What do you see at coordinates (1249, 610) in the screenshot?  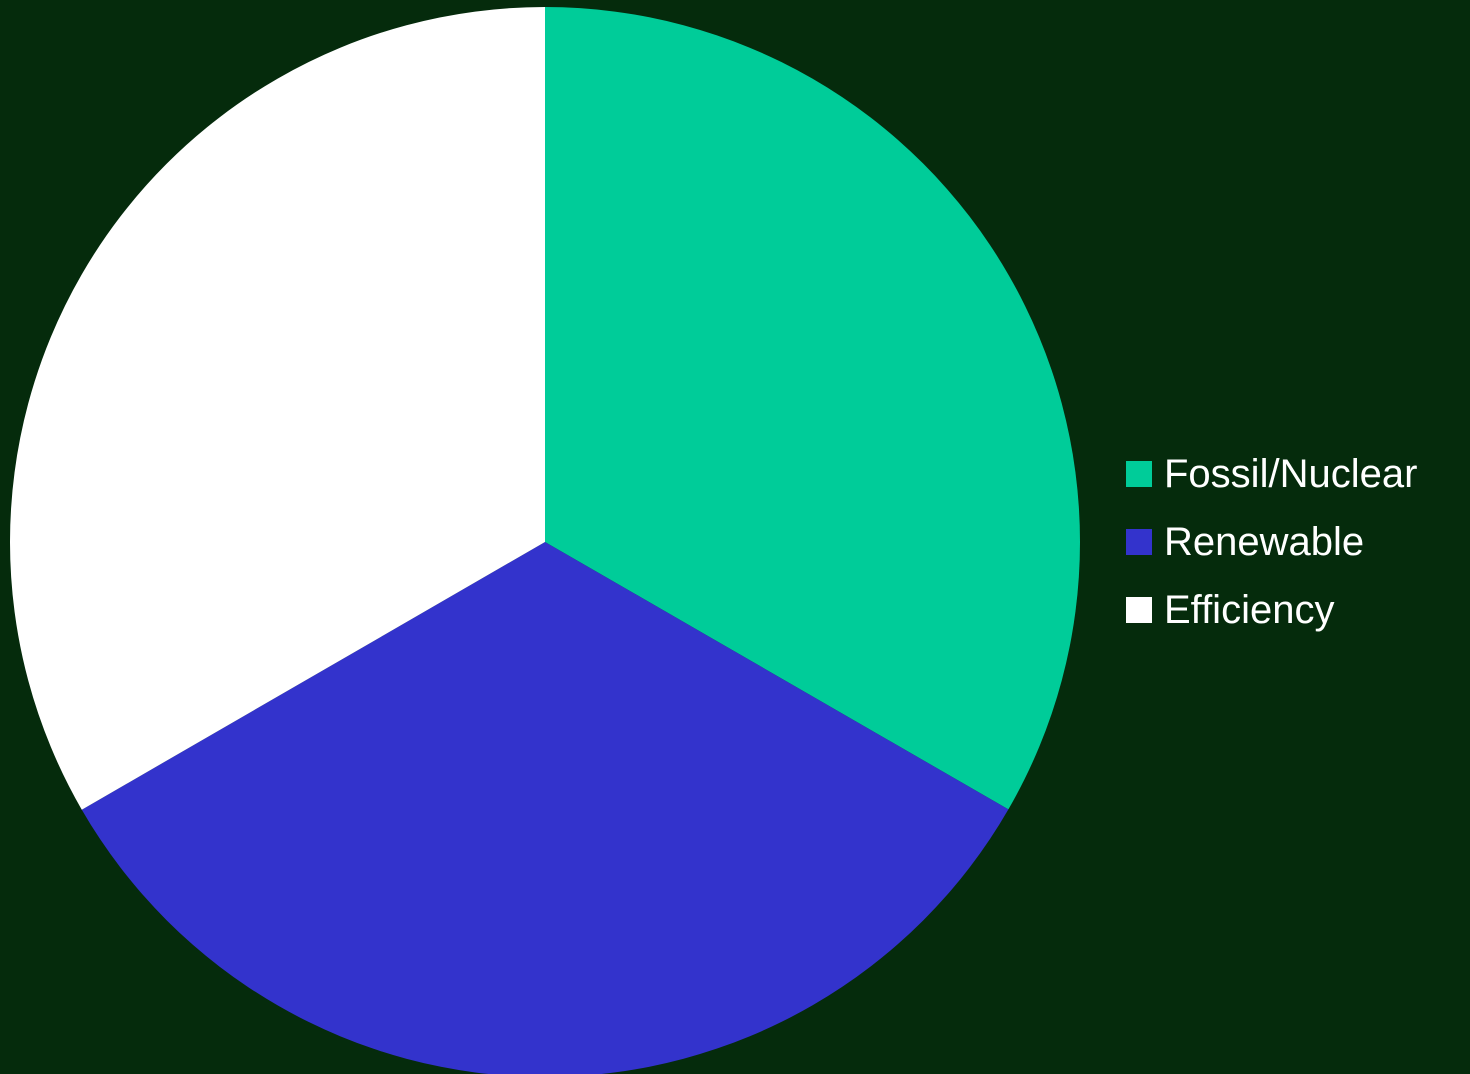 I see `legend-label-efficiency: Efficiency` at bounding box center [1249, 610].